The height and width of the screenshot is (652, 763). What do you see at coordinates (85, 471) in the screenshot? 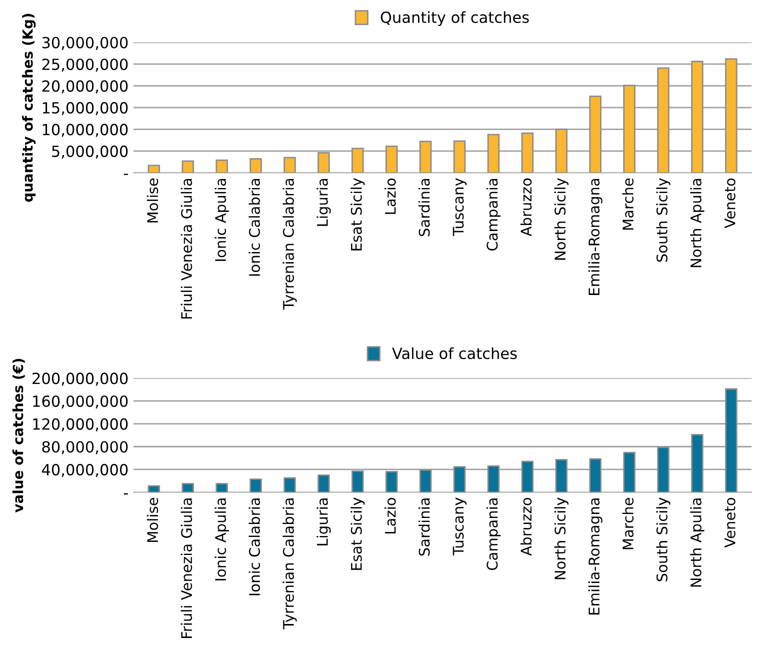
I see `y-tick-label: 40,000,000` at bounding box center [85, 471].